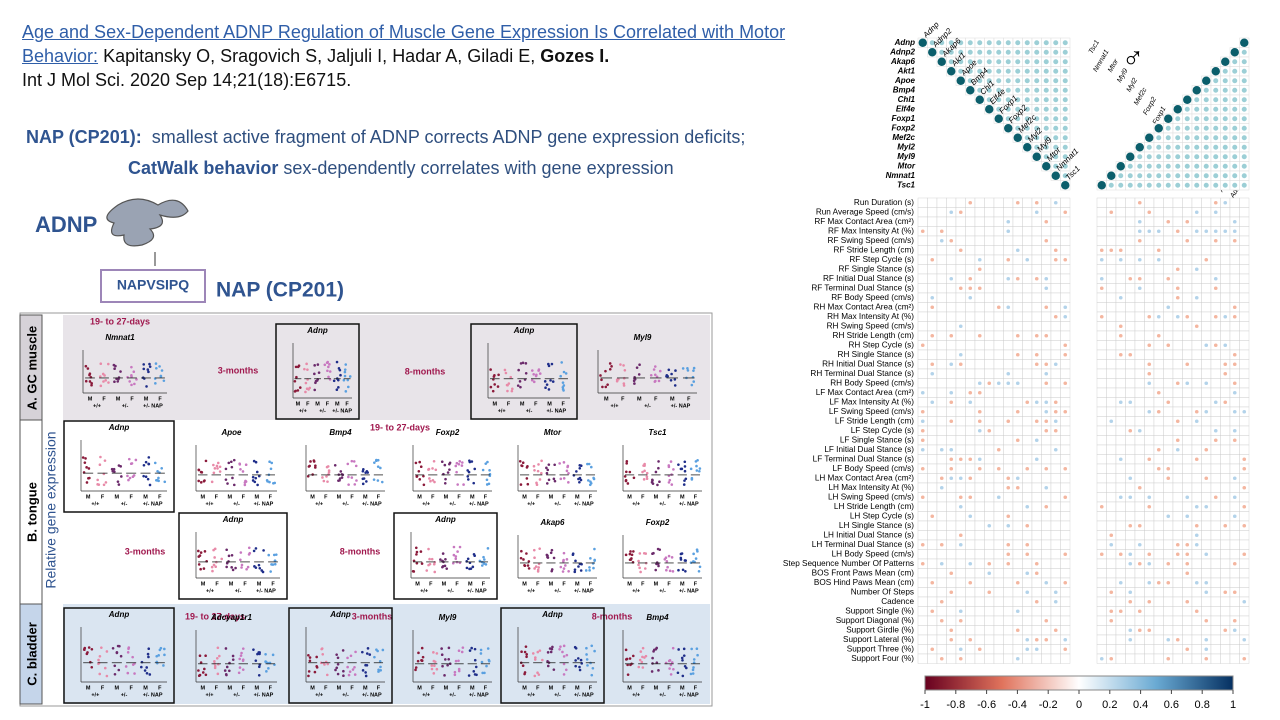 This screenshot has width=1280, height=720. Describe the element at coordinates (210, 695) in the screenshot. I see `genotype-label: +/+` at that location.